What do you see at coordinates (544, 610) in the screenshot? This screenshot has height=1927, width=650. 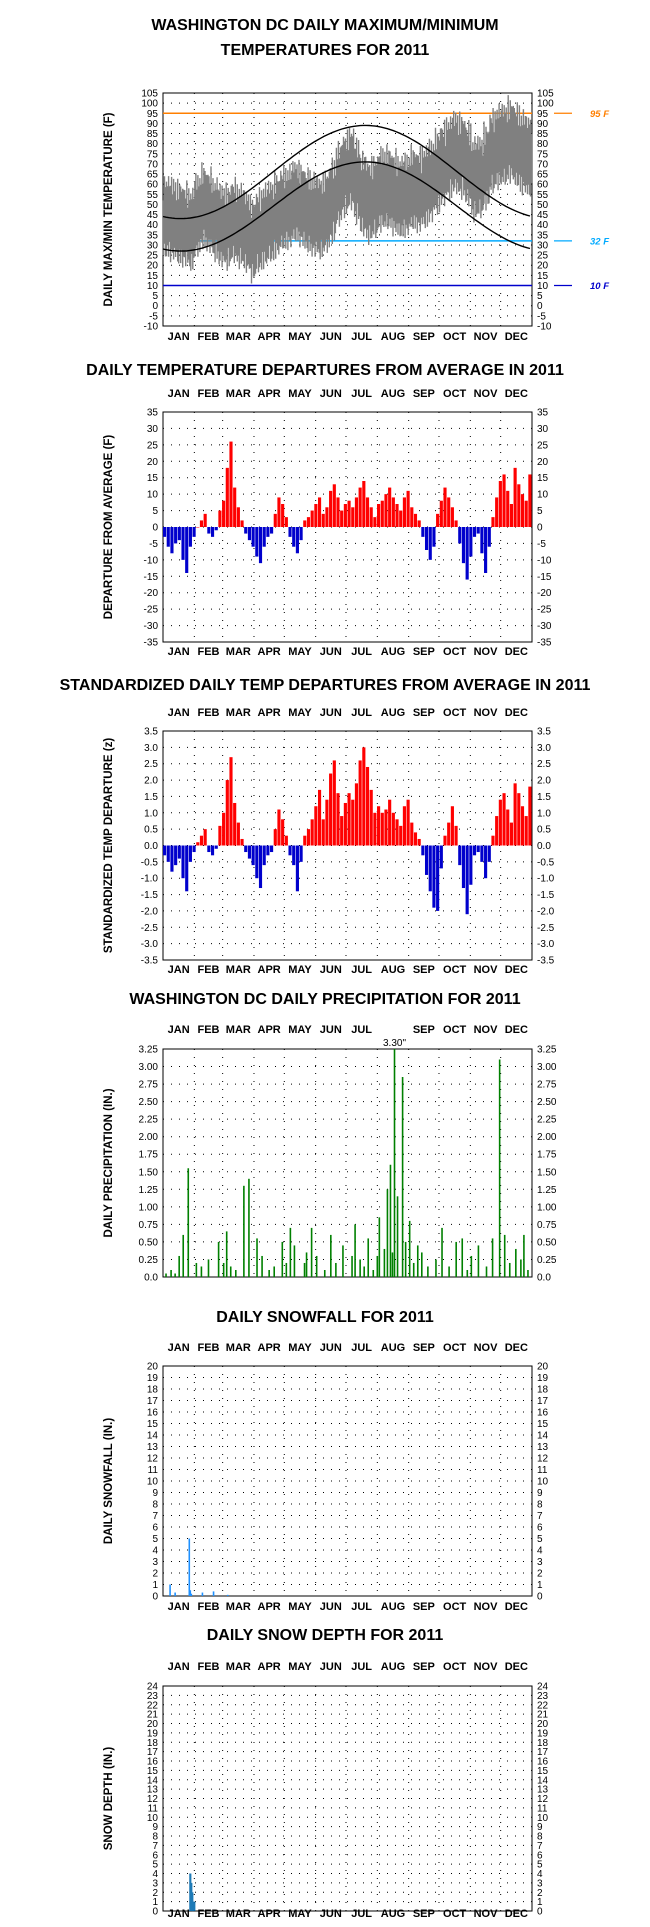 I see `y-tick-label-right: -25` at bounding box center [544, 610].